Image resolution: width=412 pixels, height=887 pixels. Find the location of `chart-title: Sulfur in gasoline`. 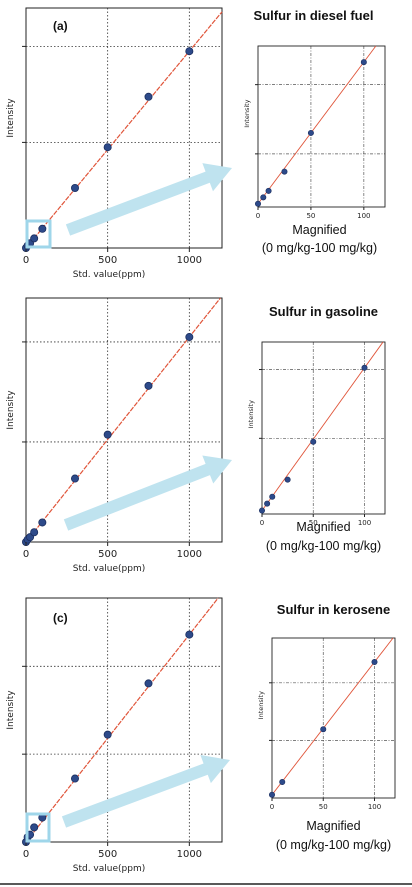

chart-title: Sulfur in gasoline is located at coordinates (323, 311).